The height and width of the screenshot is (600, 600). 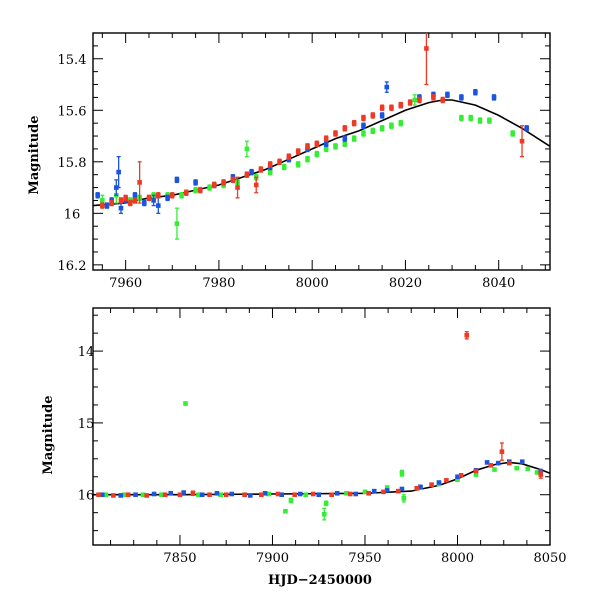 I want to click on top-y-tick-label: 16, so click(x=72, y=214).